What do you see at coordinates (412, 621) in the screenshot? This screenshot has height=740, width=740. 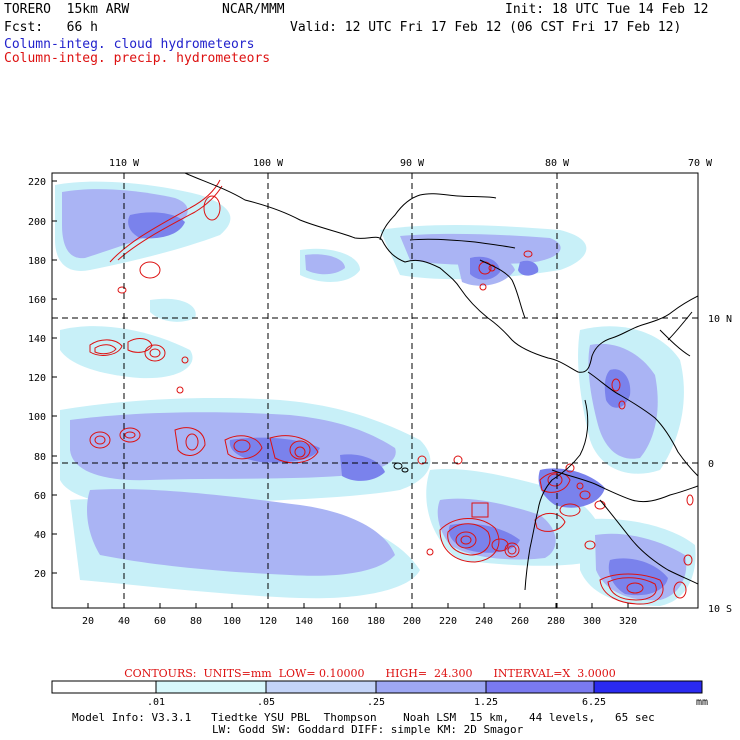 I see `x-tick-label: 200` at bounding box center [412, 621].